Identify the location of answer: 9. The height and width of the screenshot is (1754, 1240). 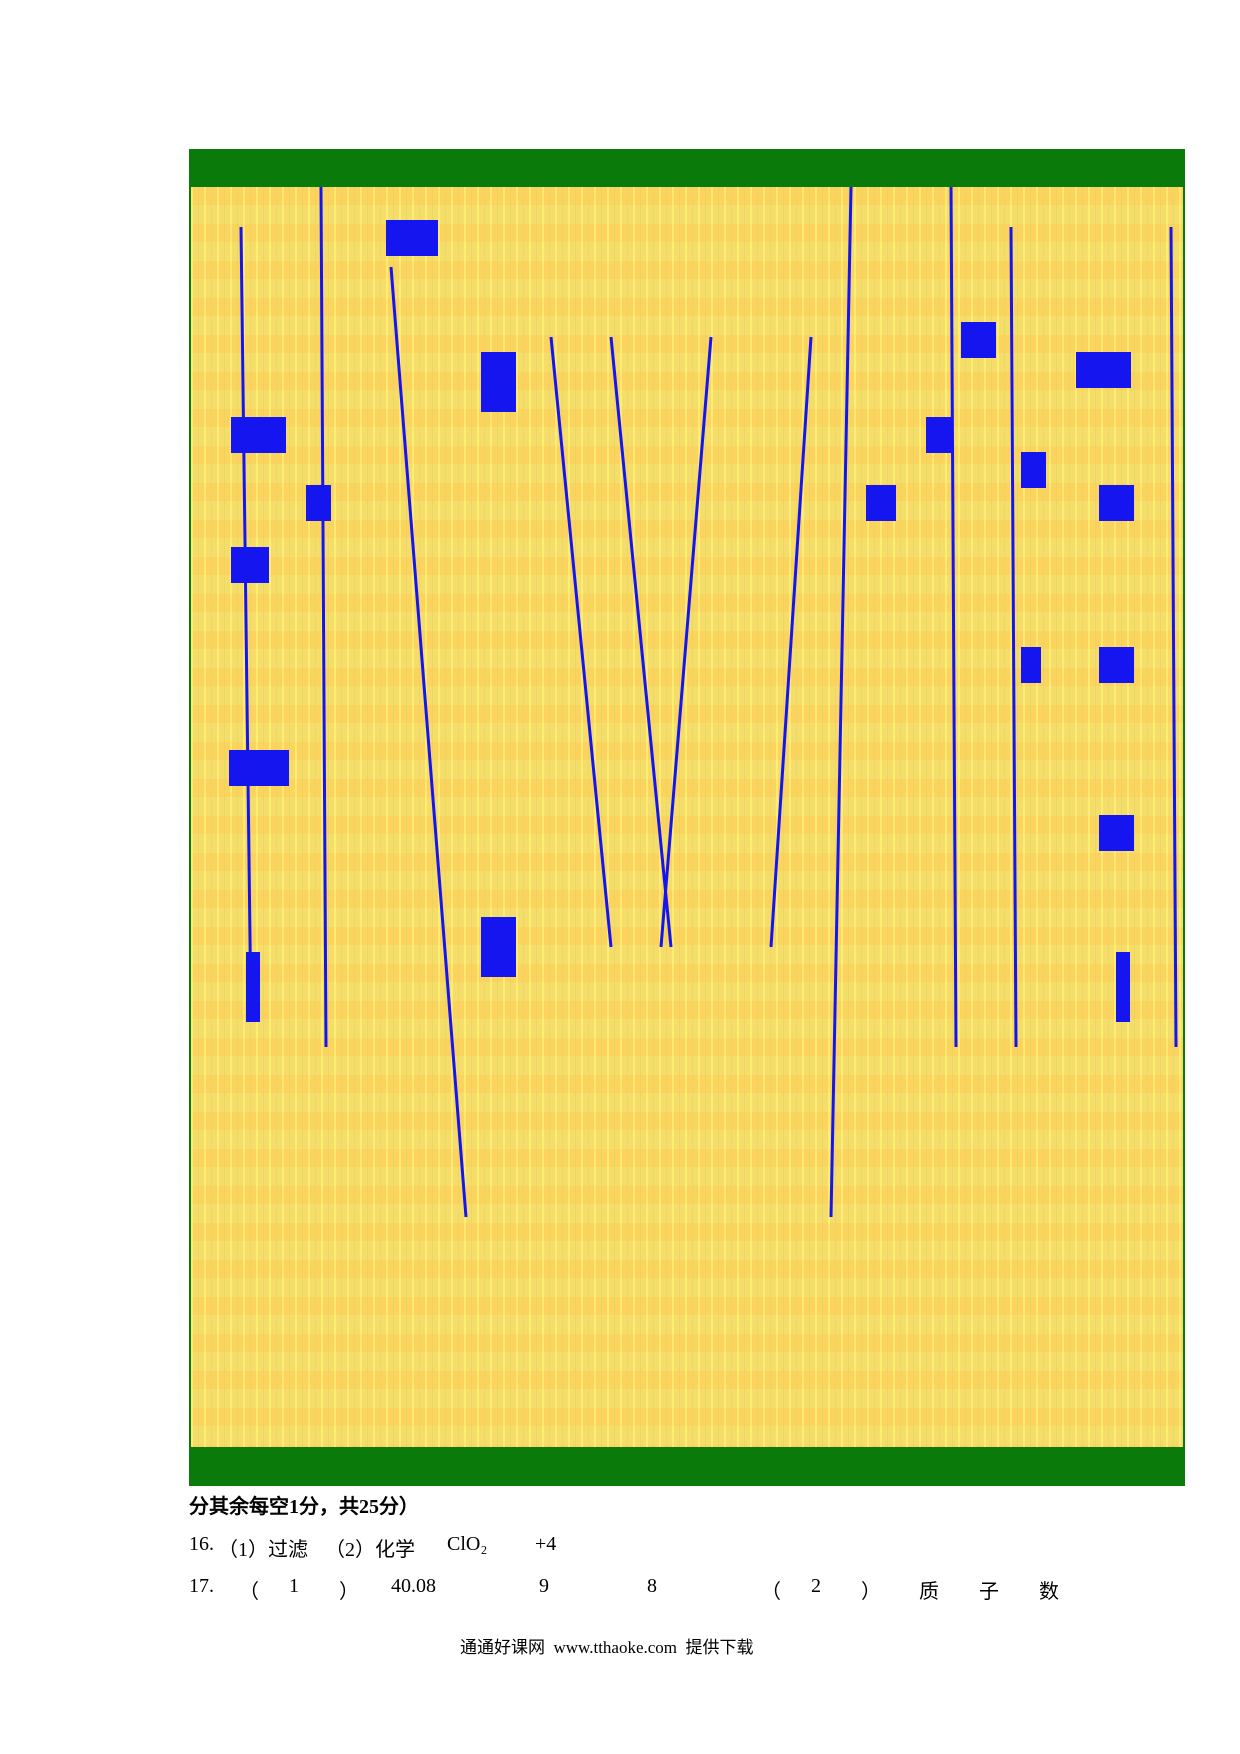
(544, 1586).